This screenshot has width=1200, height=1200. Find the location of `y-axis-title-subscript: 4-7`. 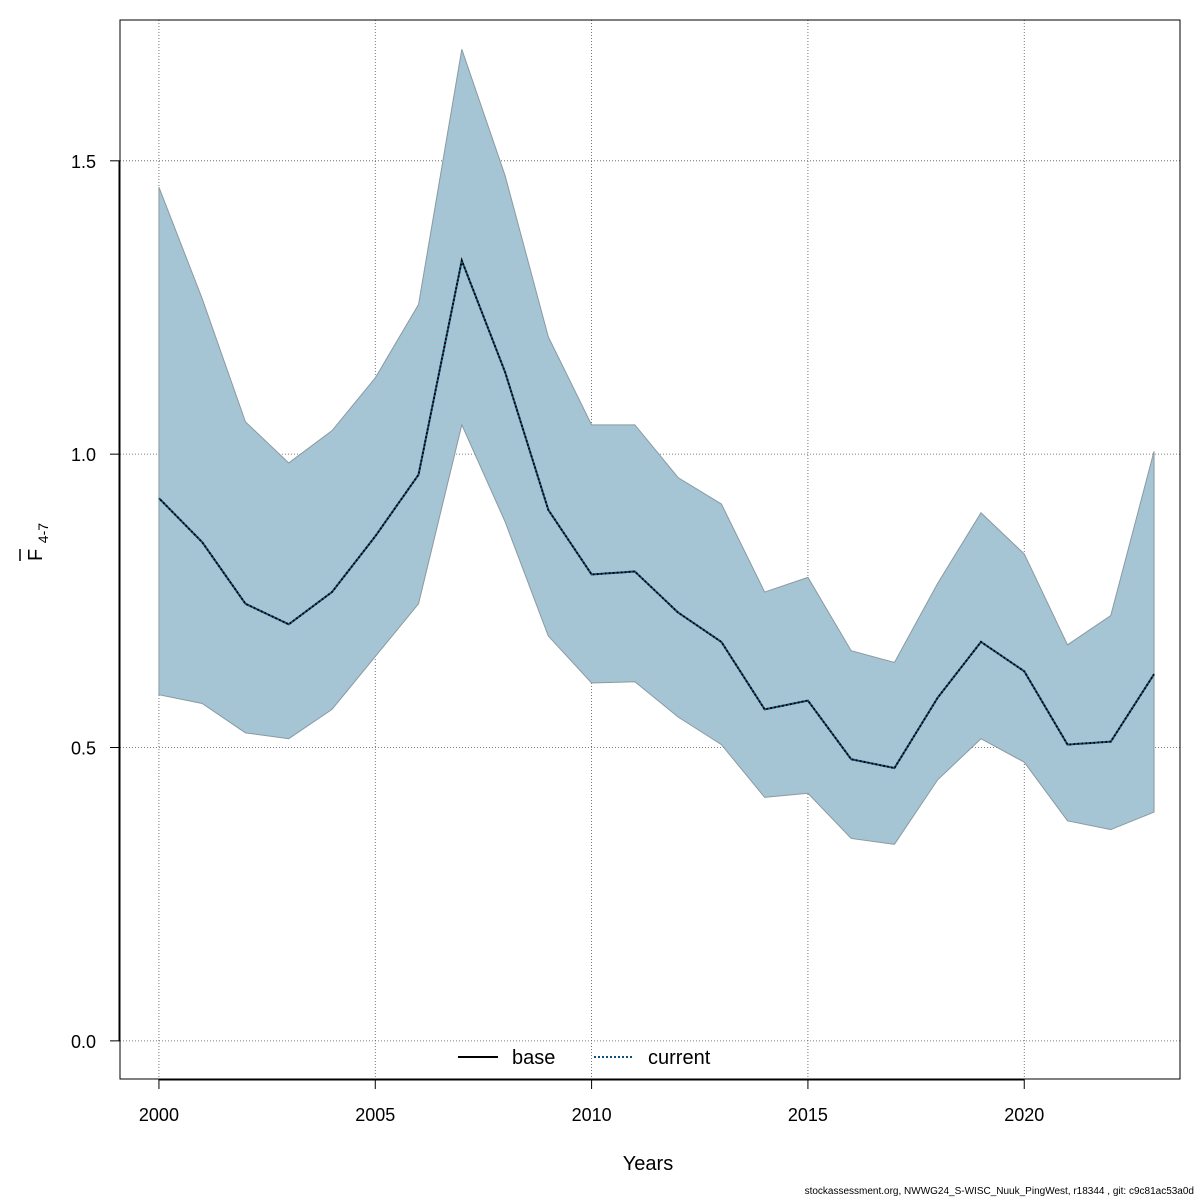

y-axis-title-subscript: 4-7 is located at coordinates (43, 533).